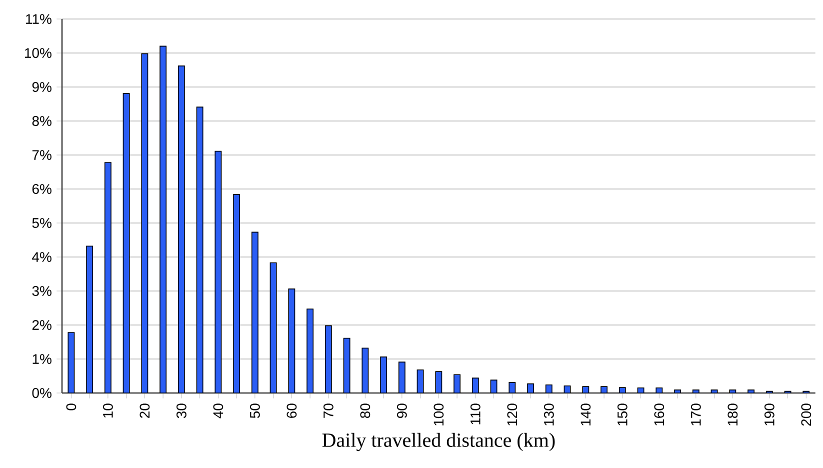 Image resolution: width=823 pixels, height=468 pixels. What do you see at coordinates (291, 411) in the screenshot?
I see `x-tick-label: 60` at bounding box center [291, 411].